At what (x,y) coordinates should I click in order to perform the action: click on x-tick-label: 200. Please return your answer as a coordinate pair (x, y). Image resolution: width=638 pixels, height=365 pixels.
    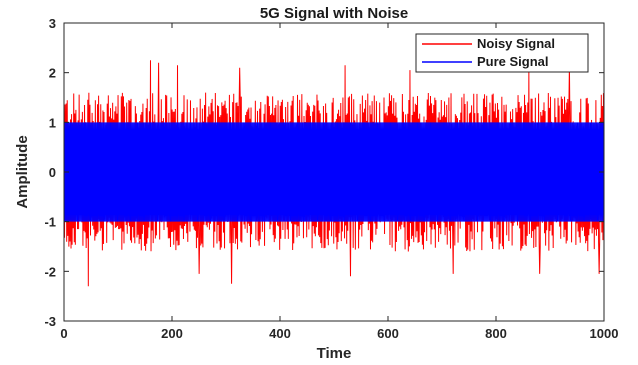
    Looking at the image, I should click on (172, 333).